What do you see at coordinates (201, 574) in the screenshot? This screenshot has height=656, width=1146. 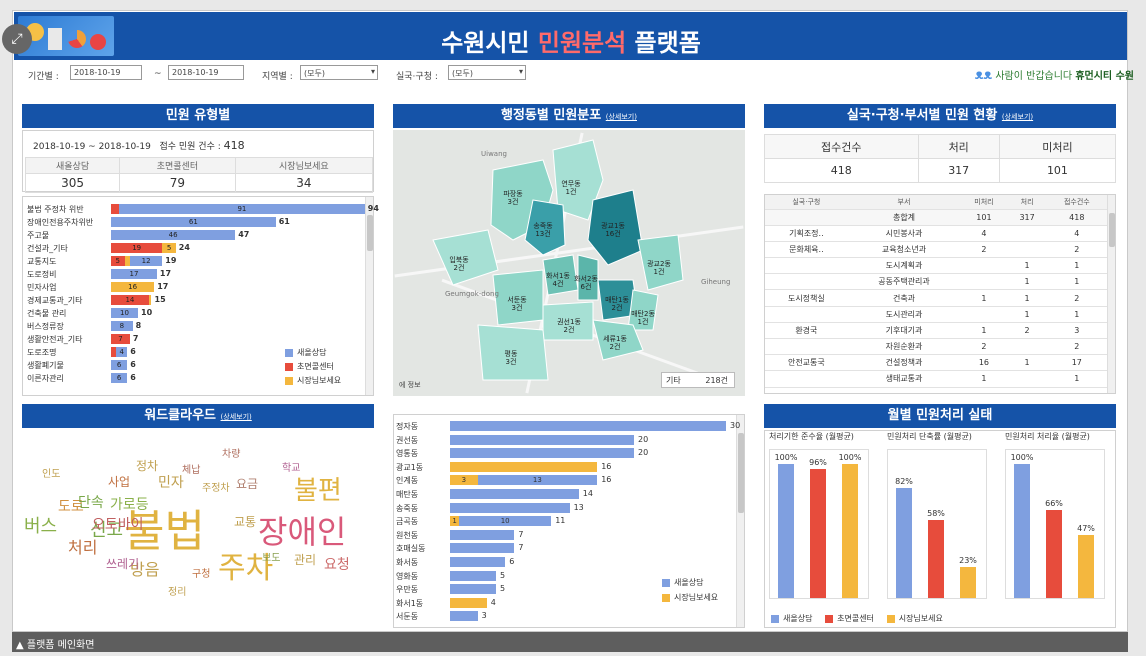 I see `cloud-word: 구청` at bounding box center [201, 574].